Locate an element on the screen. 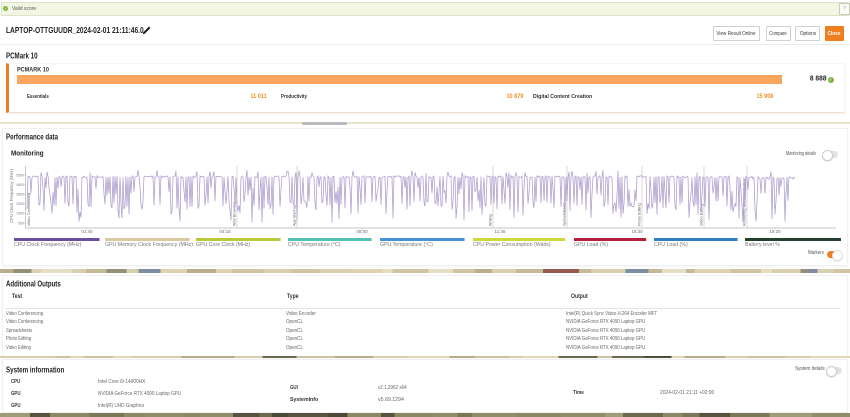 The image size is (850, 417). svg-text: 4500 is located at coordinates (20, 185).